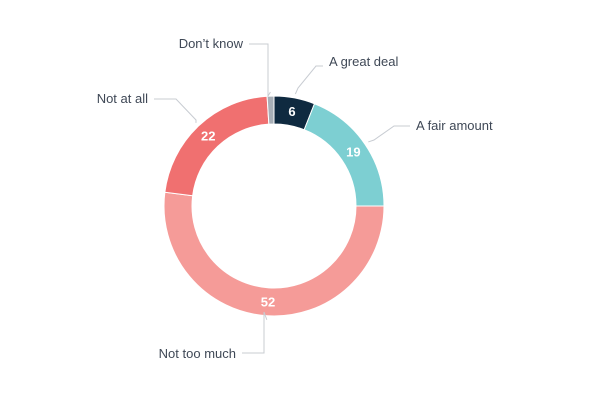 Image resolution: width=600 pixels, height=400 pixels. I want to click on slice-a-fair-amount, so click(344, 155).